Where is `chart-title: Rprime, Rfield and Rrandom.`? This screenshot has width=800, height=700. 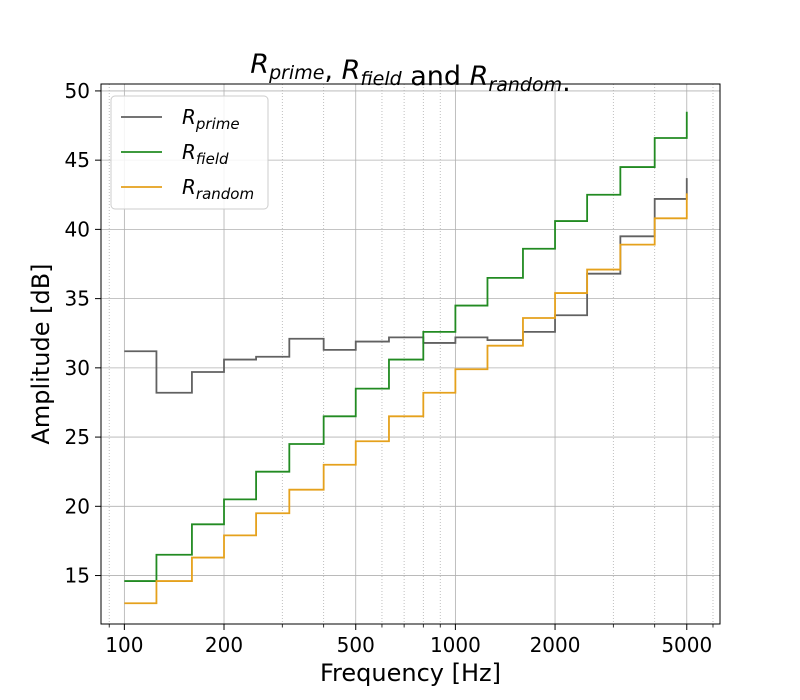 chart-title: Rprime, Rfield and Rrandom. is located at coordinates (410, 73).